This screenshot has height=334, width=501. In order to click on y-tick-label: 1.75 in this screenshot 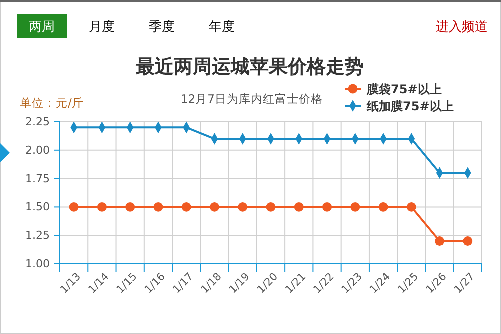, I will do `click(38, 179)`.